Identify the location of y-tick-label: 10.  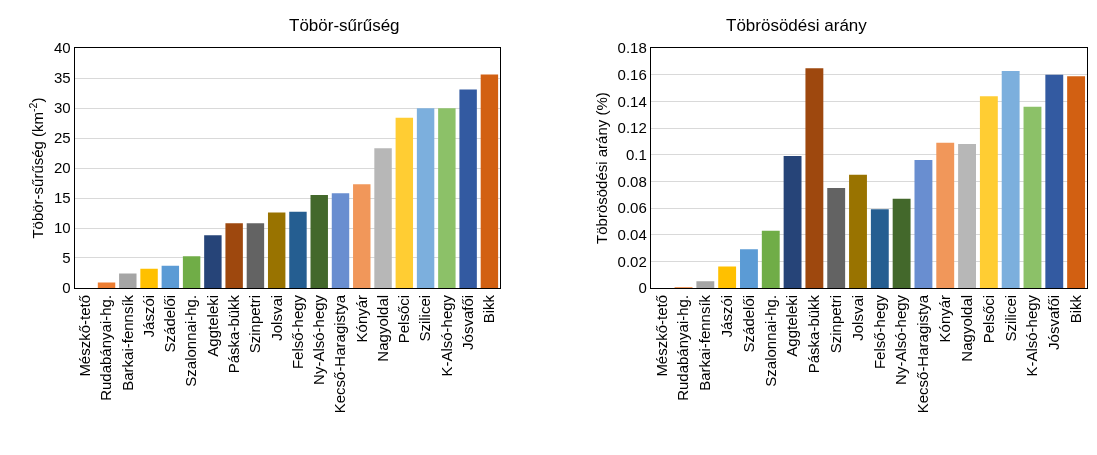
(62, 228).